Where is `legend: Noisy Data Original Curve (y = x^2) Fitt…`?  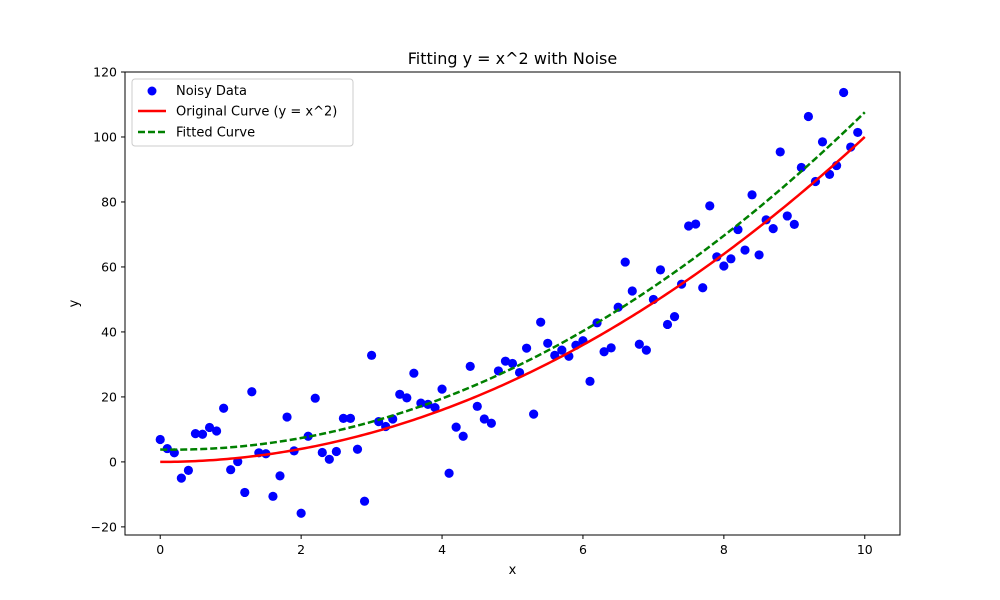 legend: Noisy Data Original Curve (y = x^2) Fitt… is located at coordinates (242, 112).